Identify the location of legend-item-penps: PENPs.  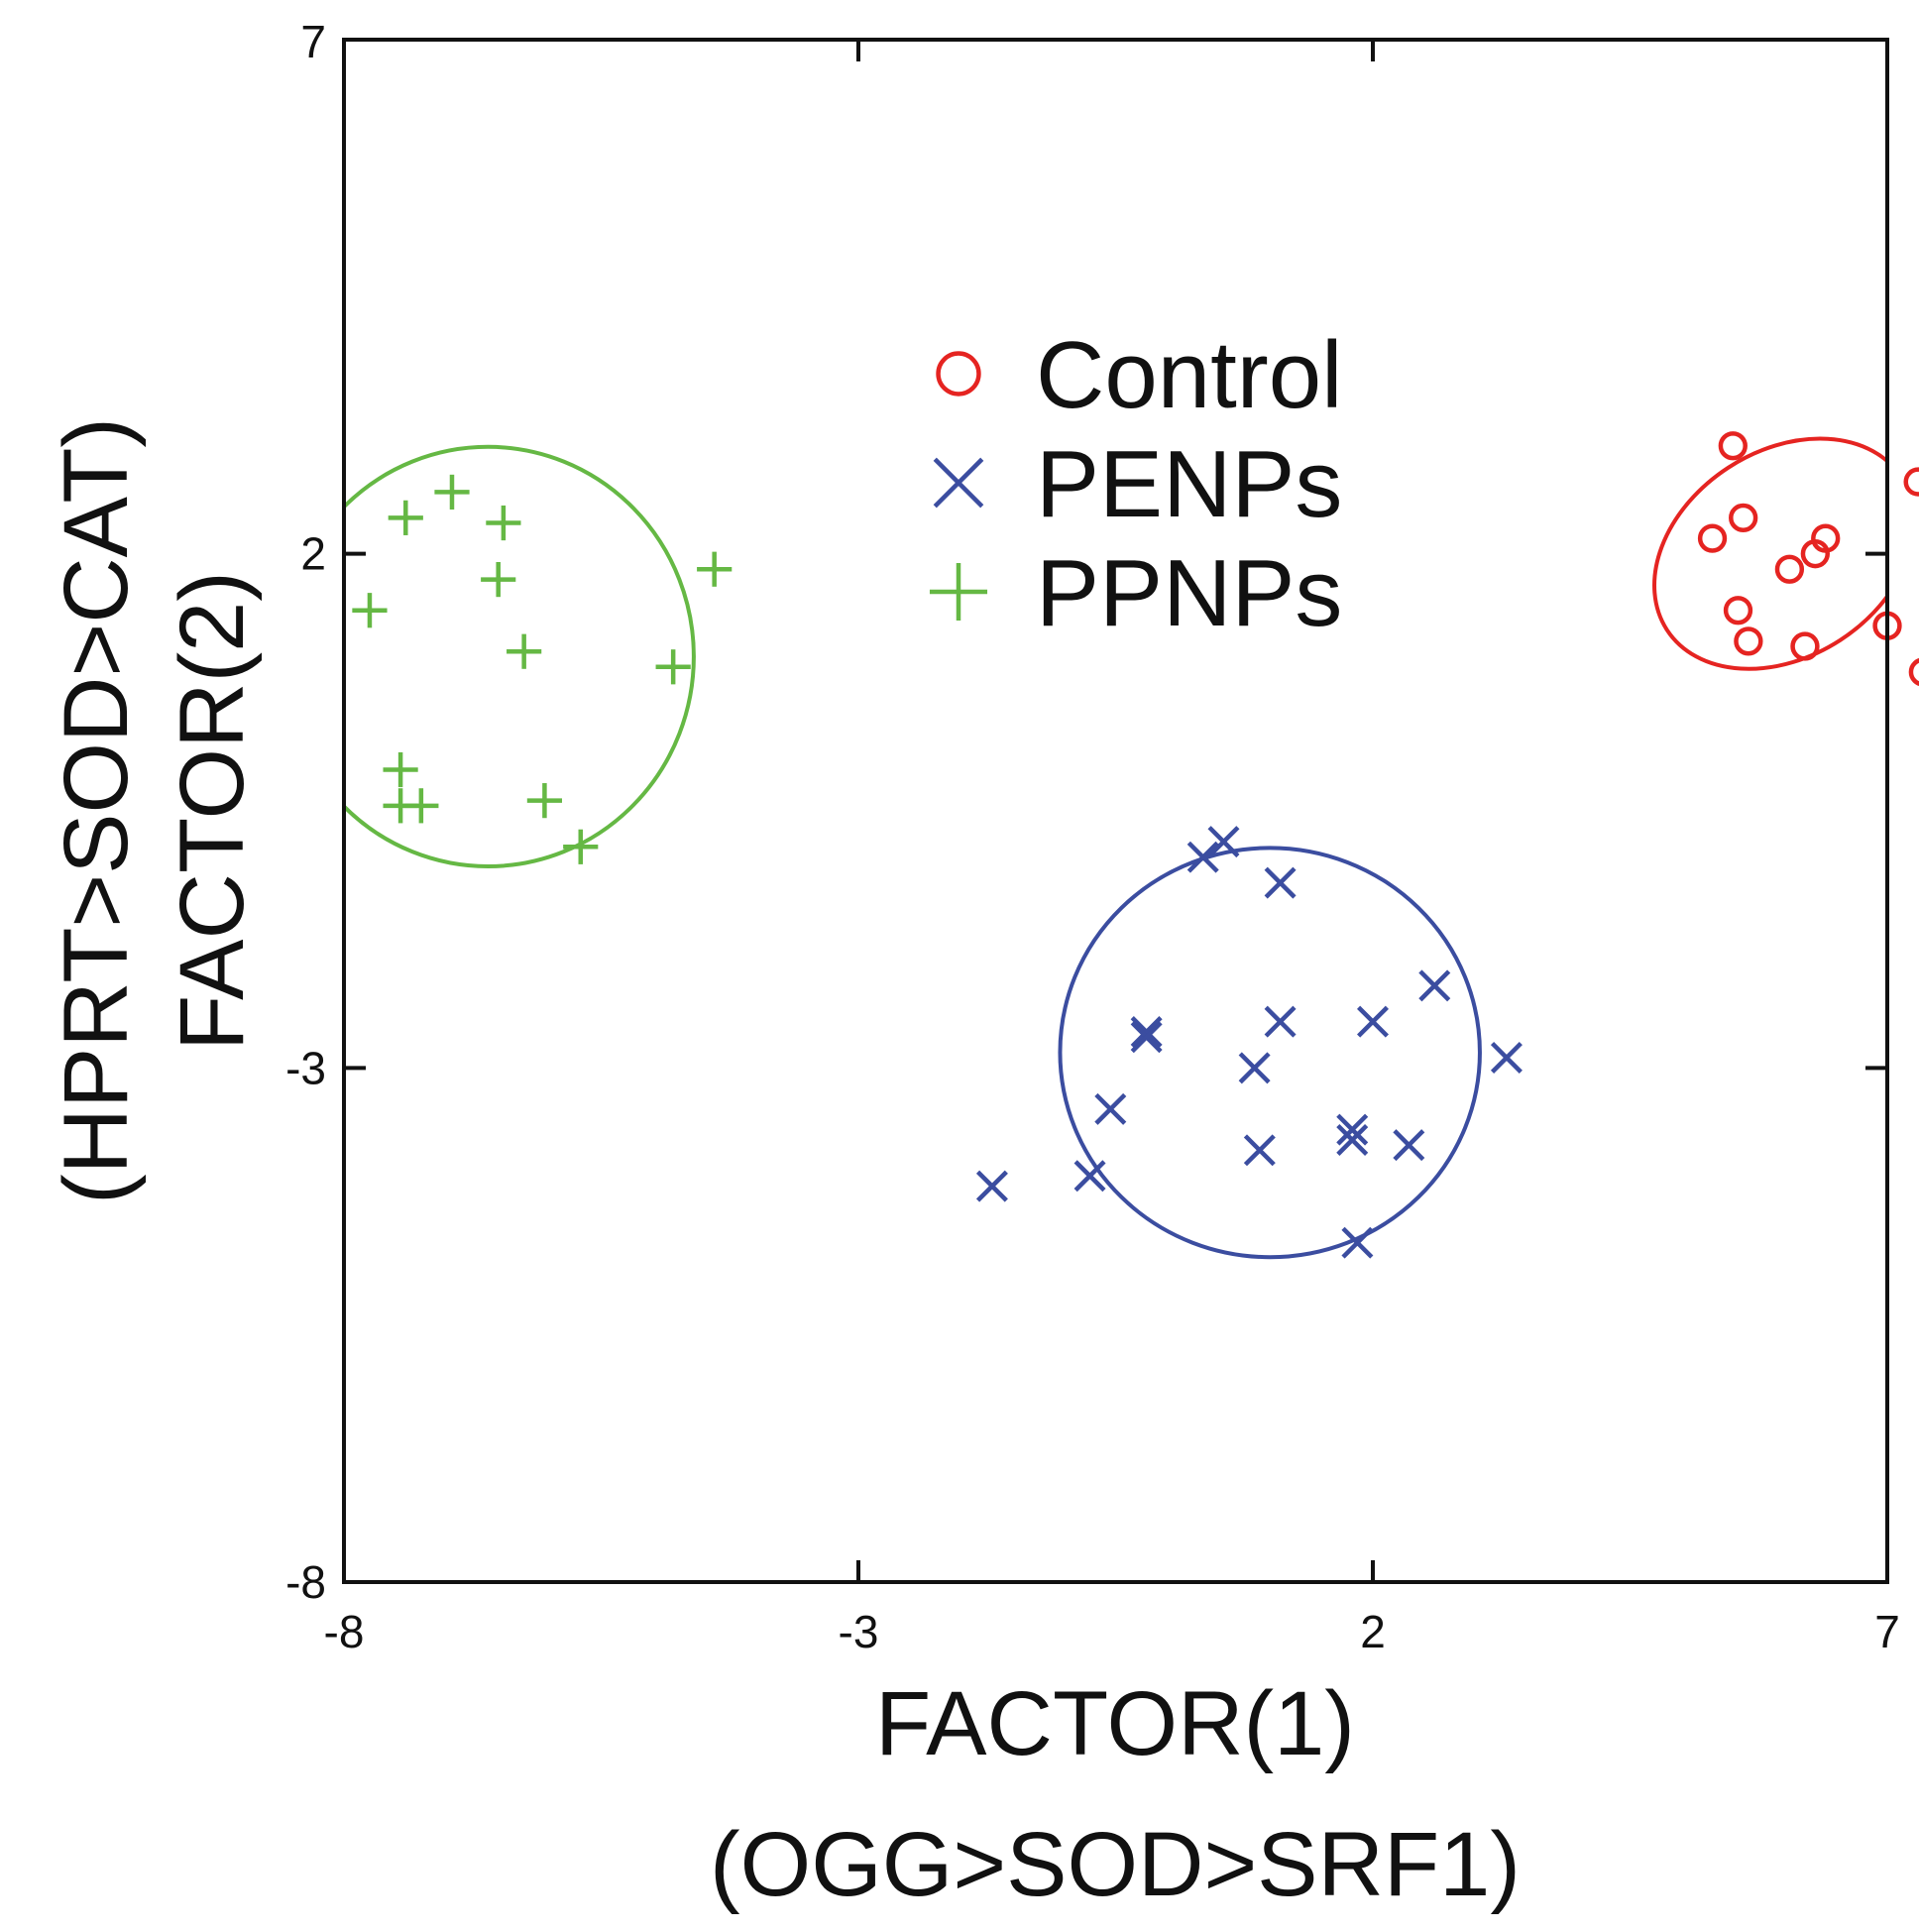
(1137, 484).